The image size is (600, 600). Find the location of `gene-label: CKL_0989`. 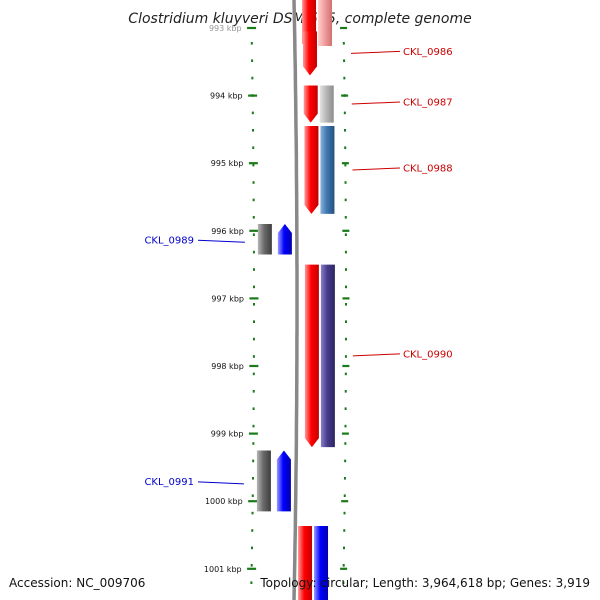

gene-label: CKL_0989 is located at coordinates (169, 240).